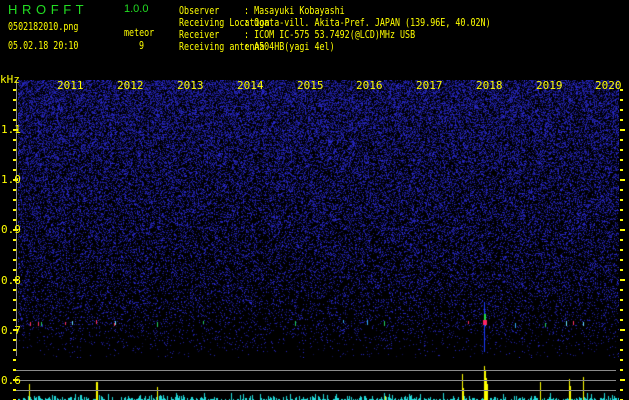 This screenshot has height=400, width=629. What do you see at coordinates (142, 45) in the screenshot?
I see `meteor-count: 9` at bounding box center [142, 45].